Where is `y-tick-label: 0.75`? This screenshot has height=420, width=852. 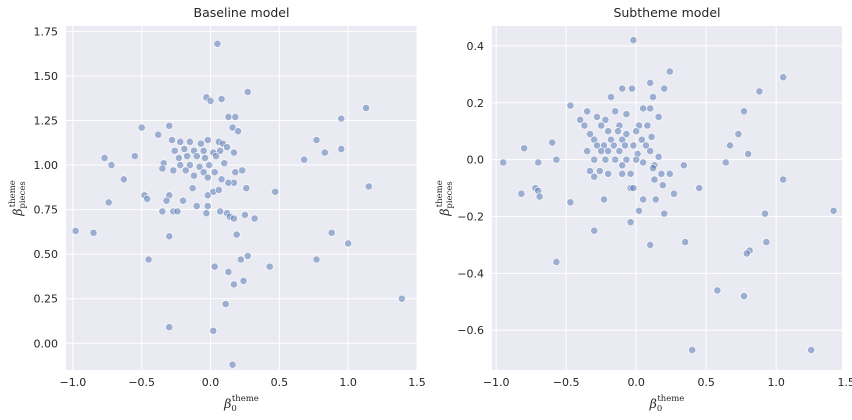
y-tick-label: 0.75 is located at coordinates (46, 210).